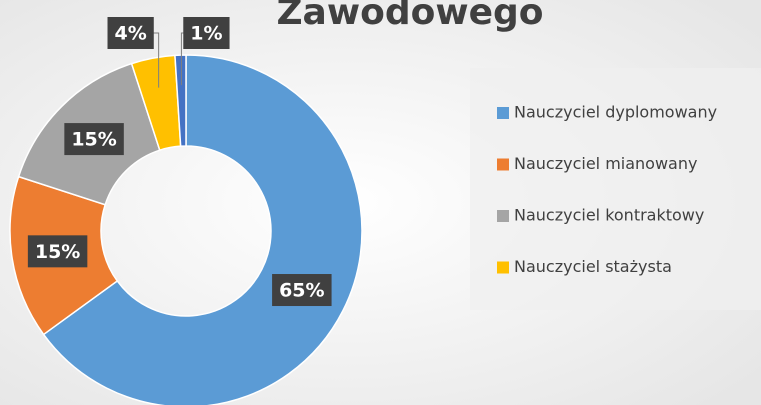 This screenshot has width=761, height=405. What do you see at coordinates (409, 16) in the screenshot?
I see `chart-title: Zawodowego` at bounding box center [409, 16].